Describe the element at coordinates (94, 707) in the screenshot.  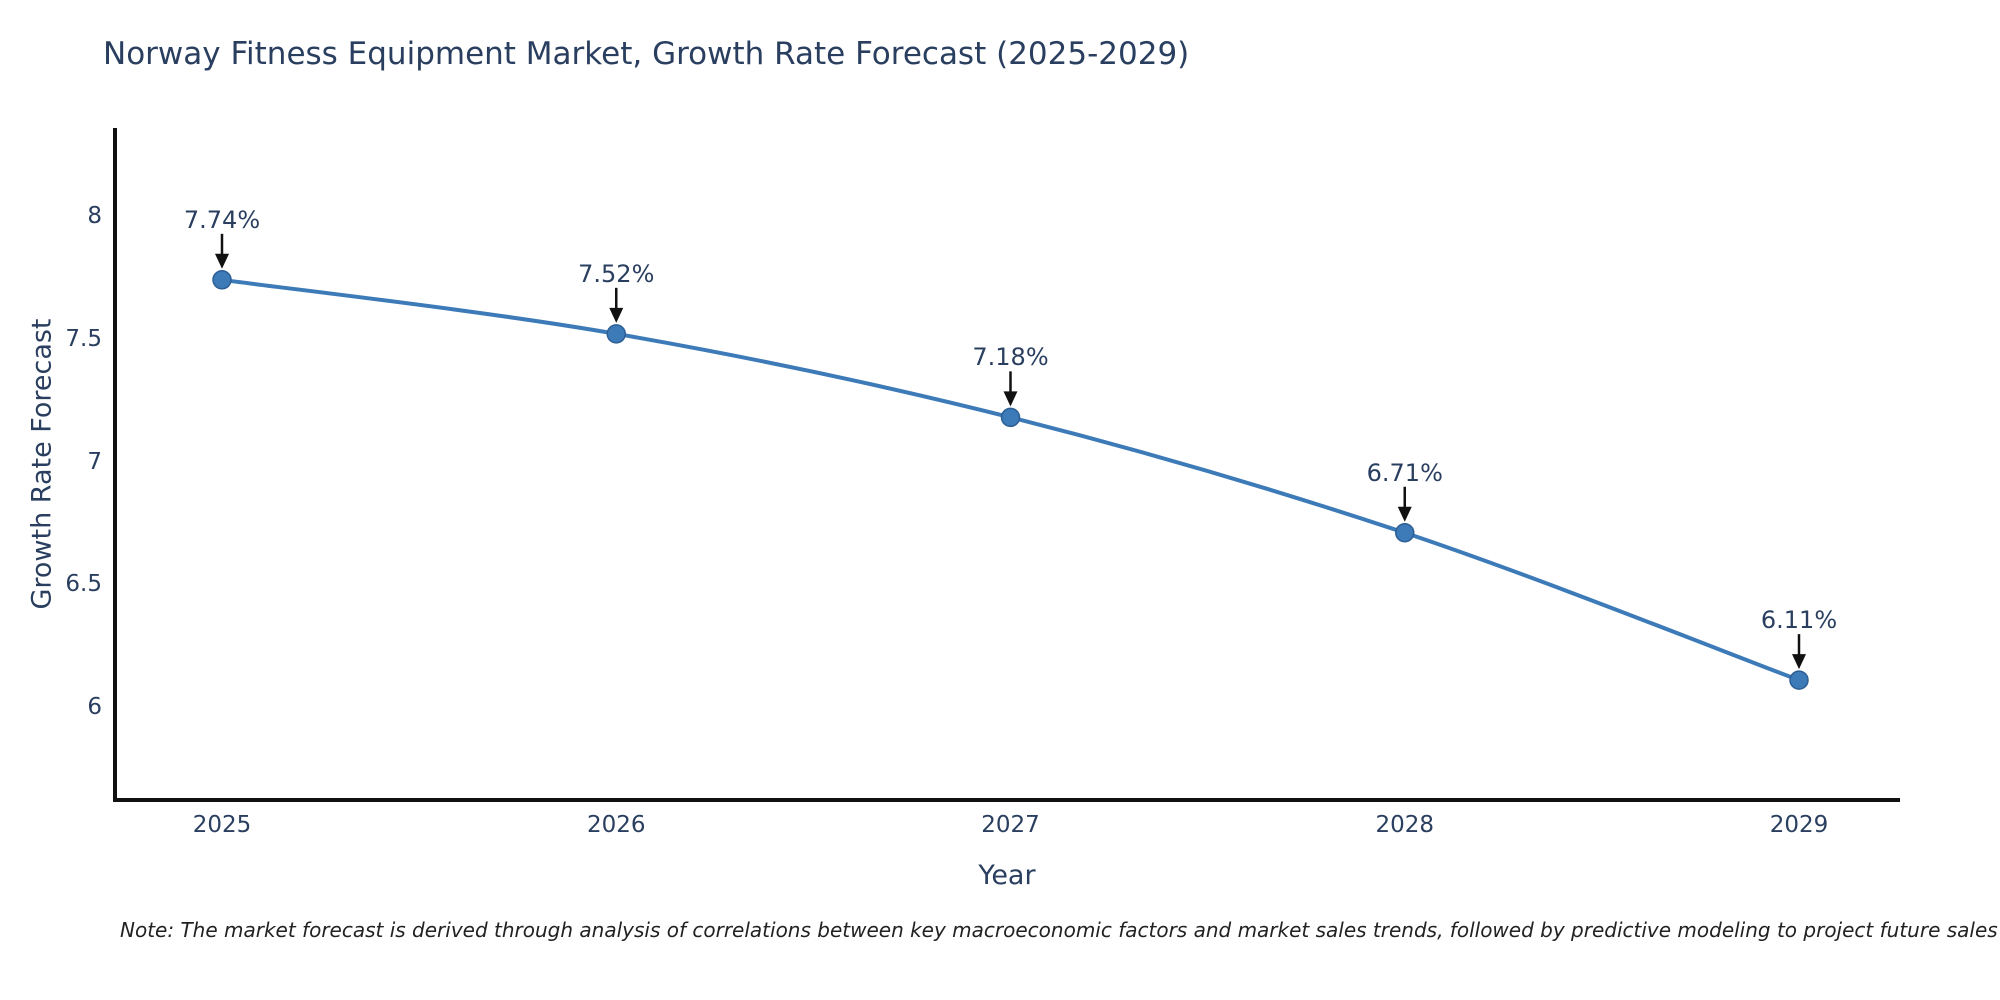
I see `y-tick-label: 6` at that location.